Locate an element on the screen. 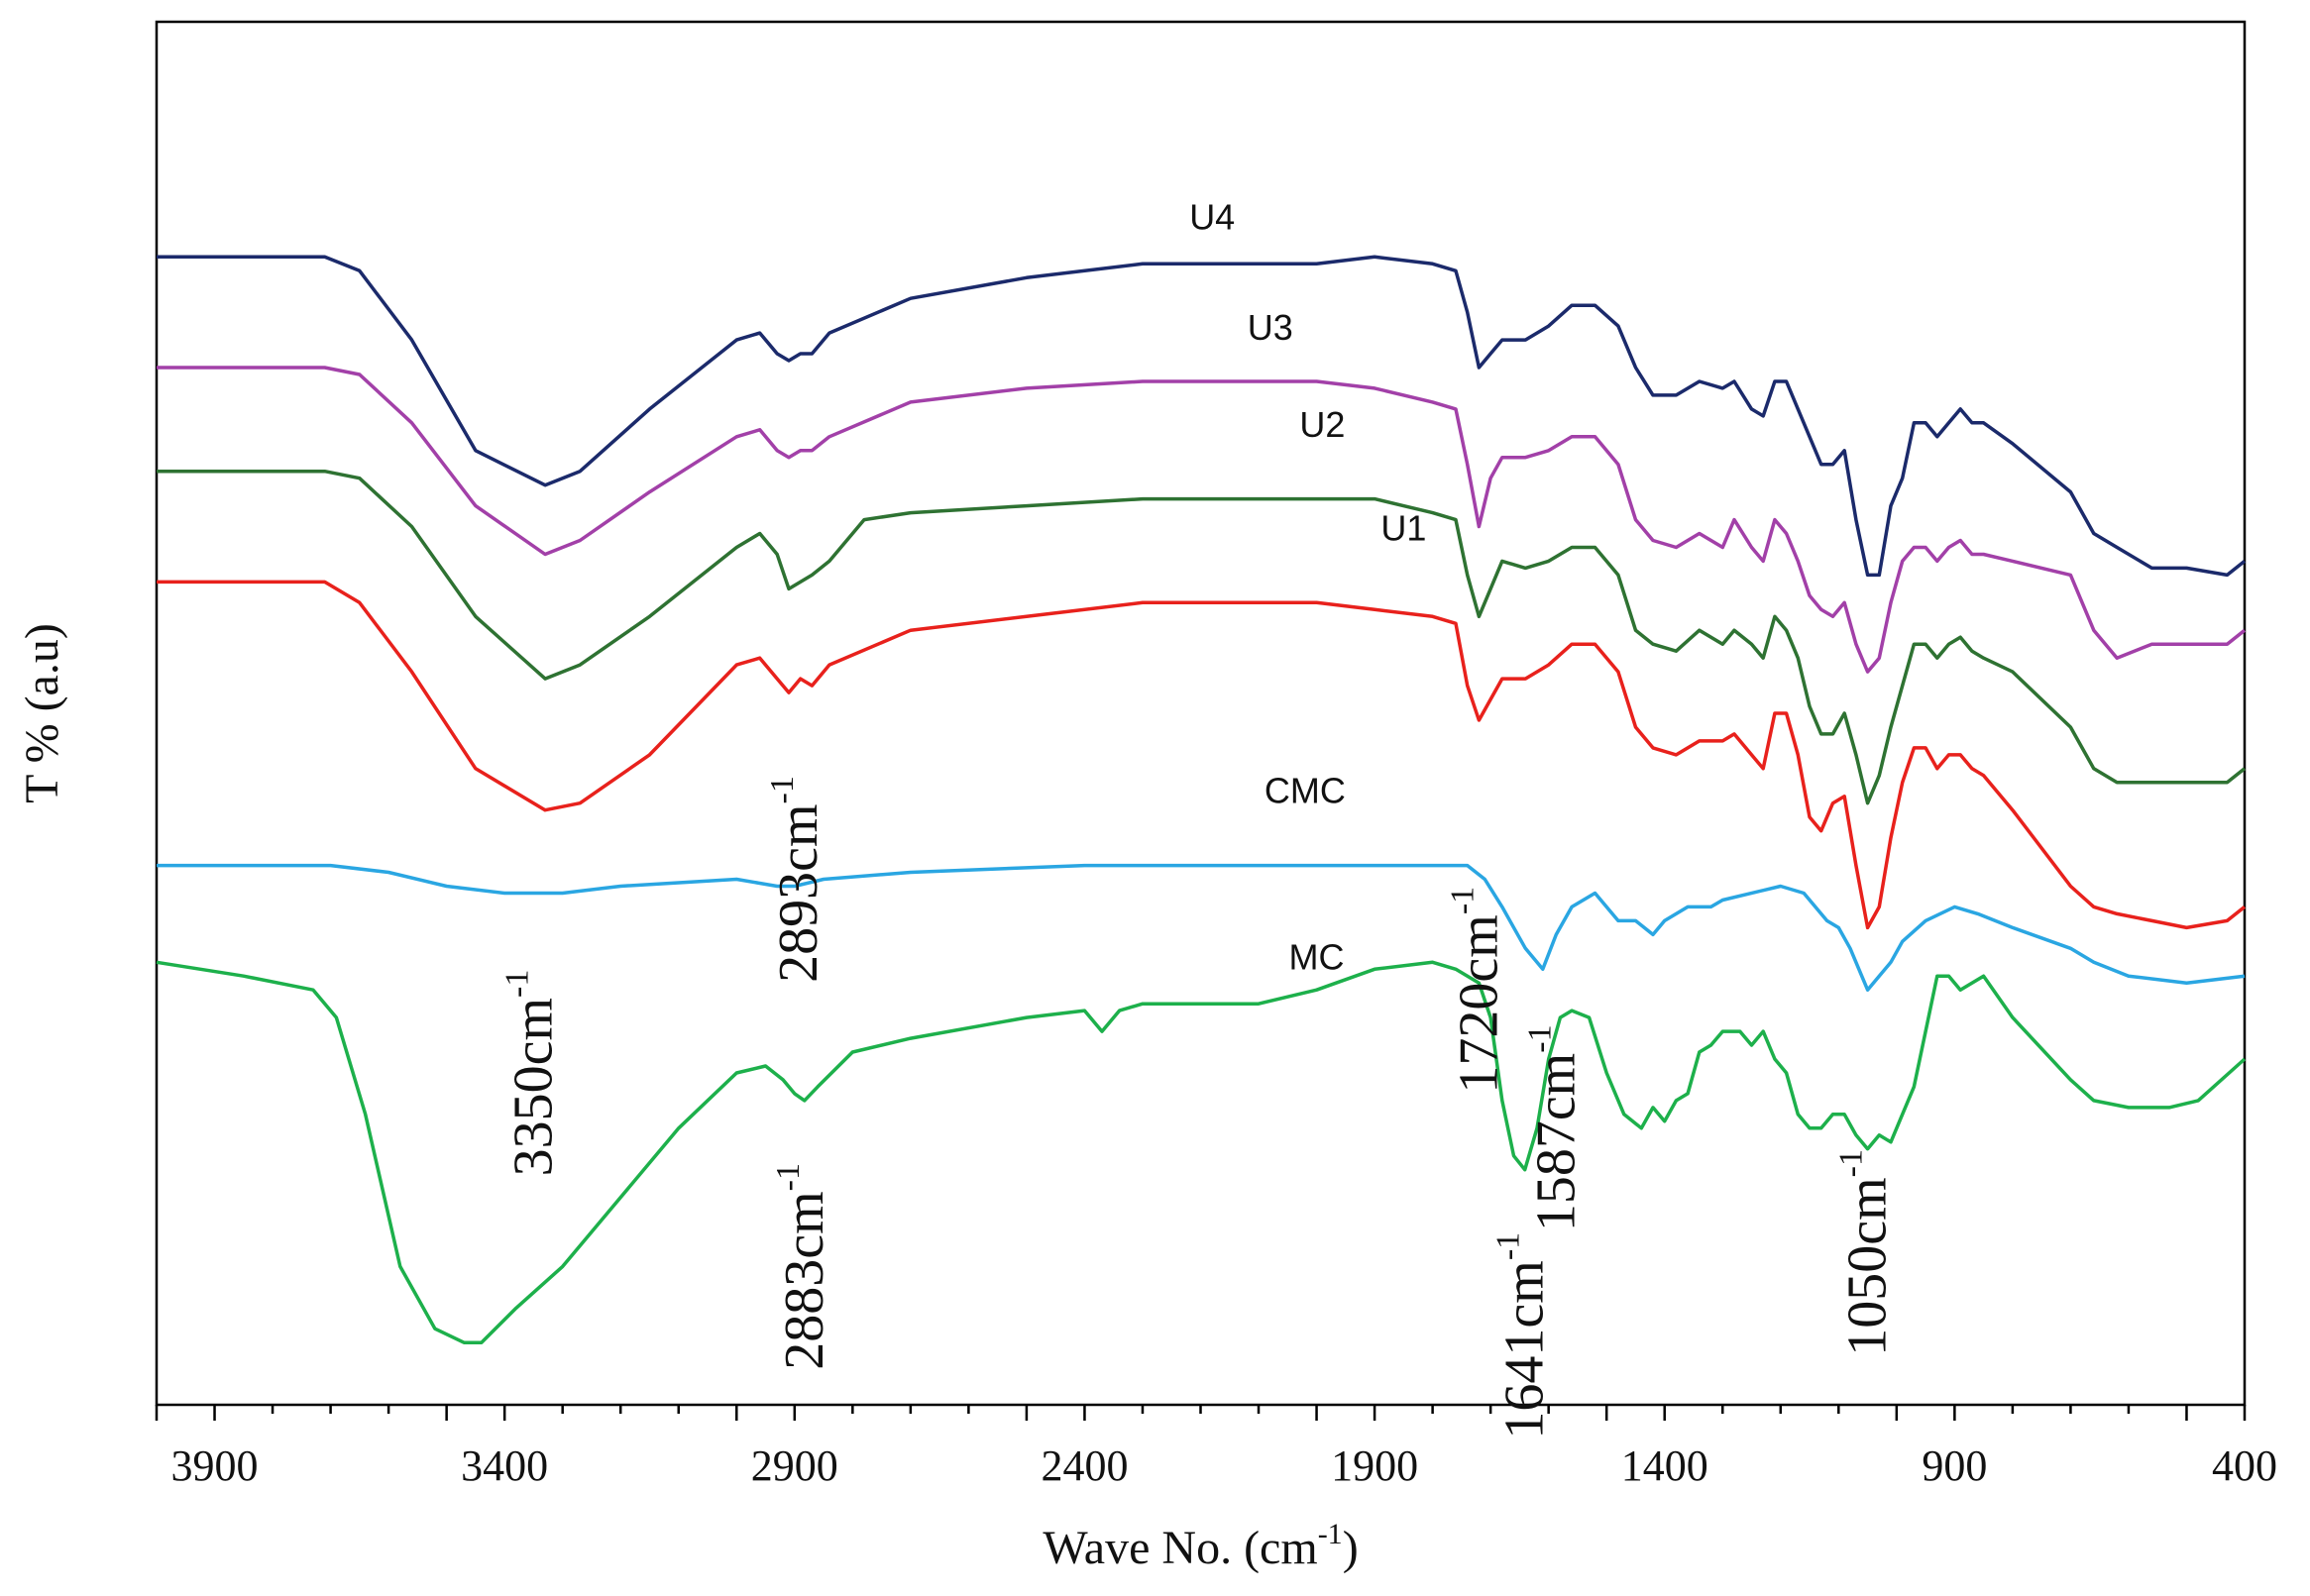  series-label-u3: U3 is located at coordinates (1270, 327).